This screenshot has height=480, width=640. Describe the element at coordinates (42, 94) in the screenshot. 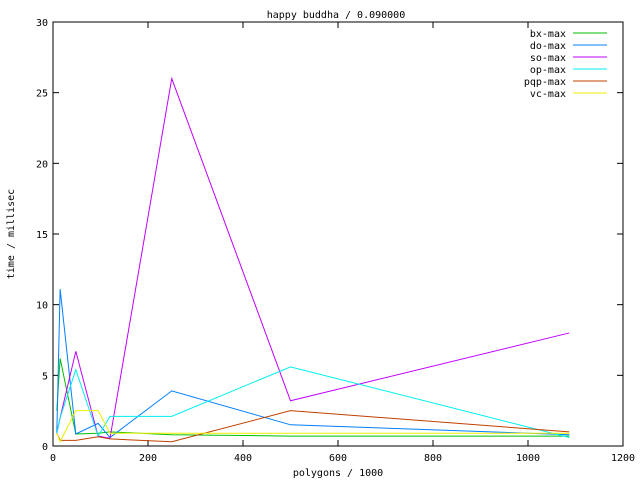

I see `y-tick-label: 25` at that location.